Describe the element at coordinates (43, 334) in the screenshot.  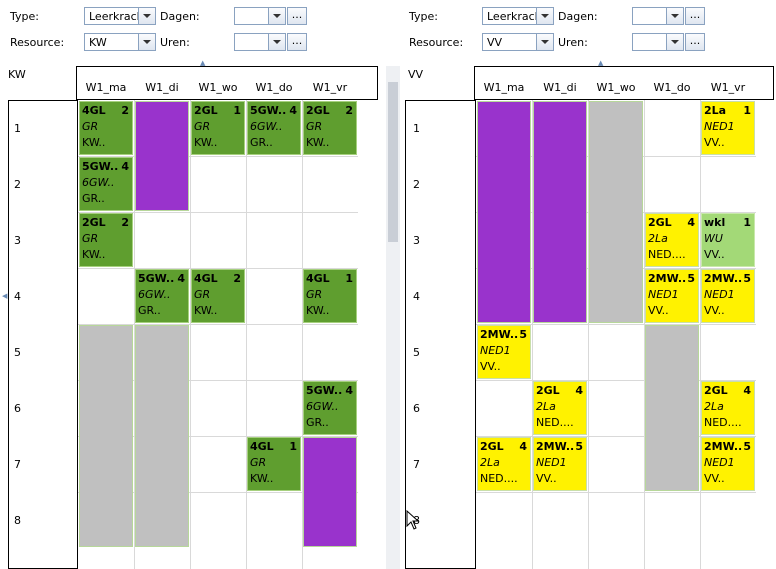
I see `row-header-column` at that location.